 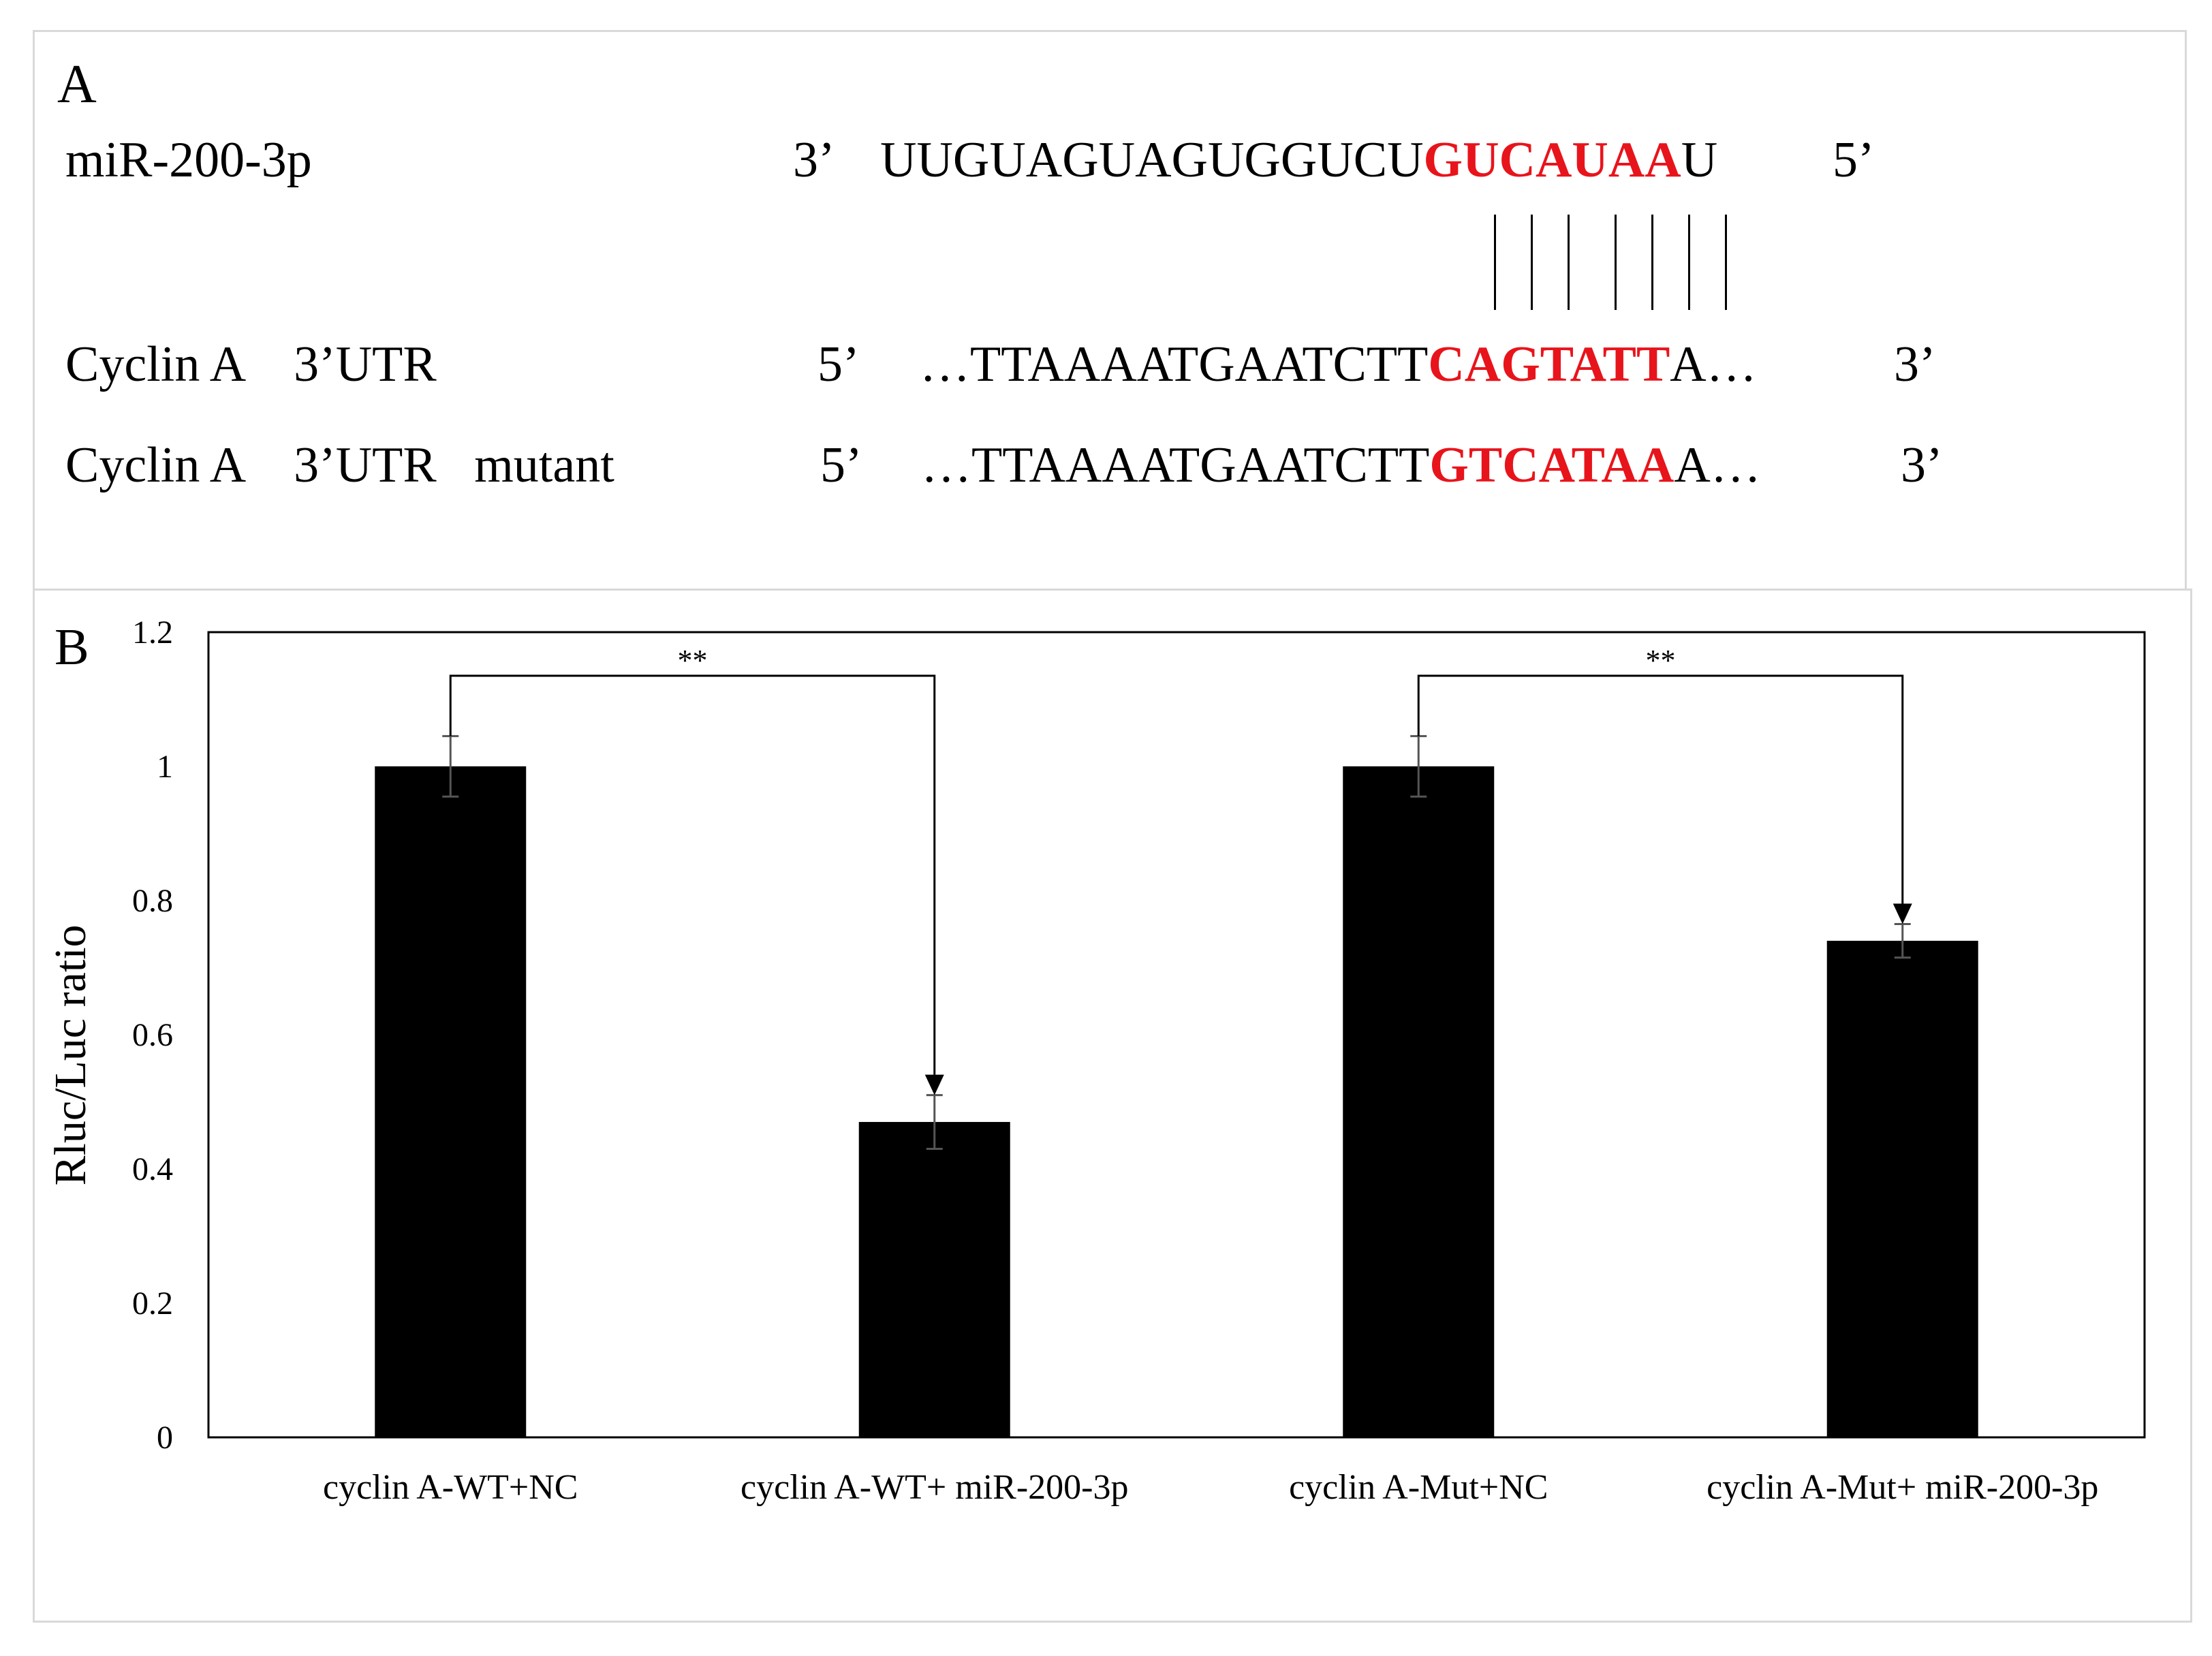 I want to click on y-tick-label: 0.6, so click(x=152, y=1035).